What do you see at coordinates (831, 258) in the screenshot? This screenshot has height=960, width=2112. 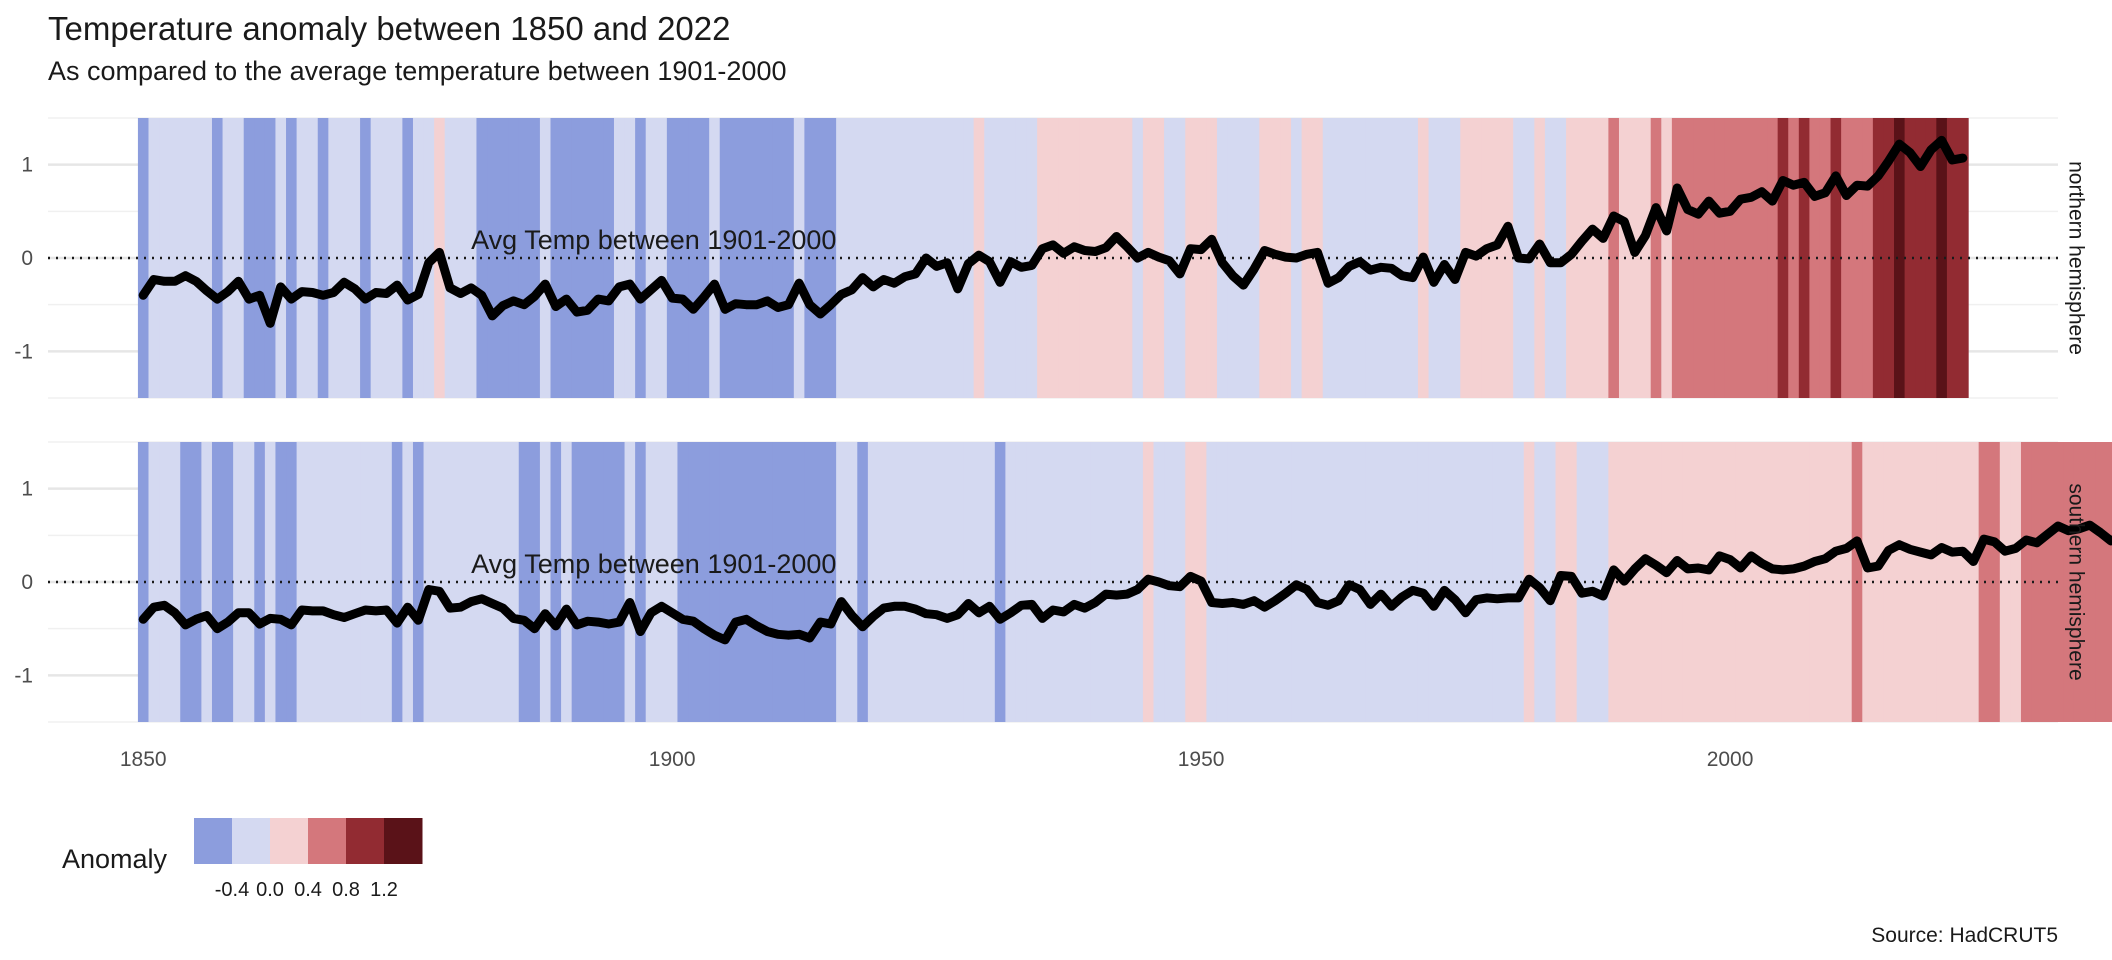 I see `stripe-1915` at bounding box center [831, 258].